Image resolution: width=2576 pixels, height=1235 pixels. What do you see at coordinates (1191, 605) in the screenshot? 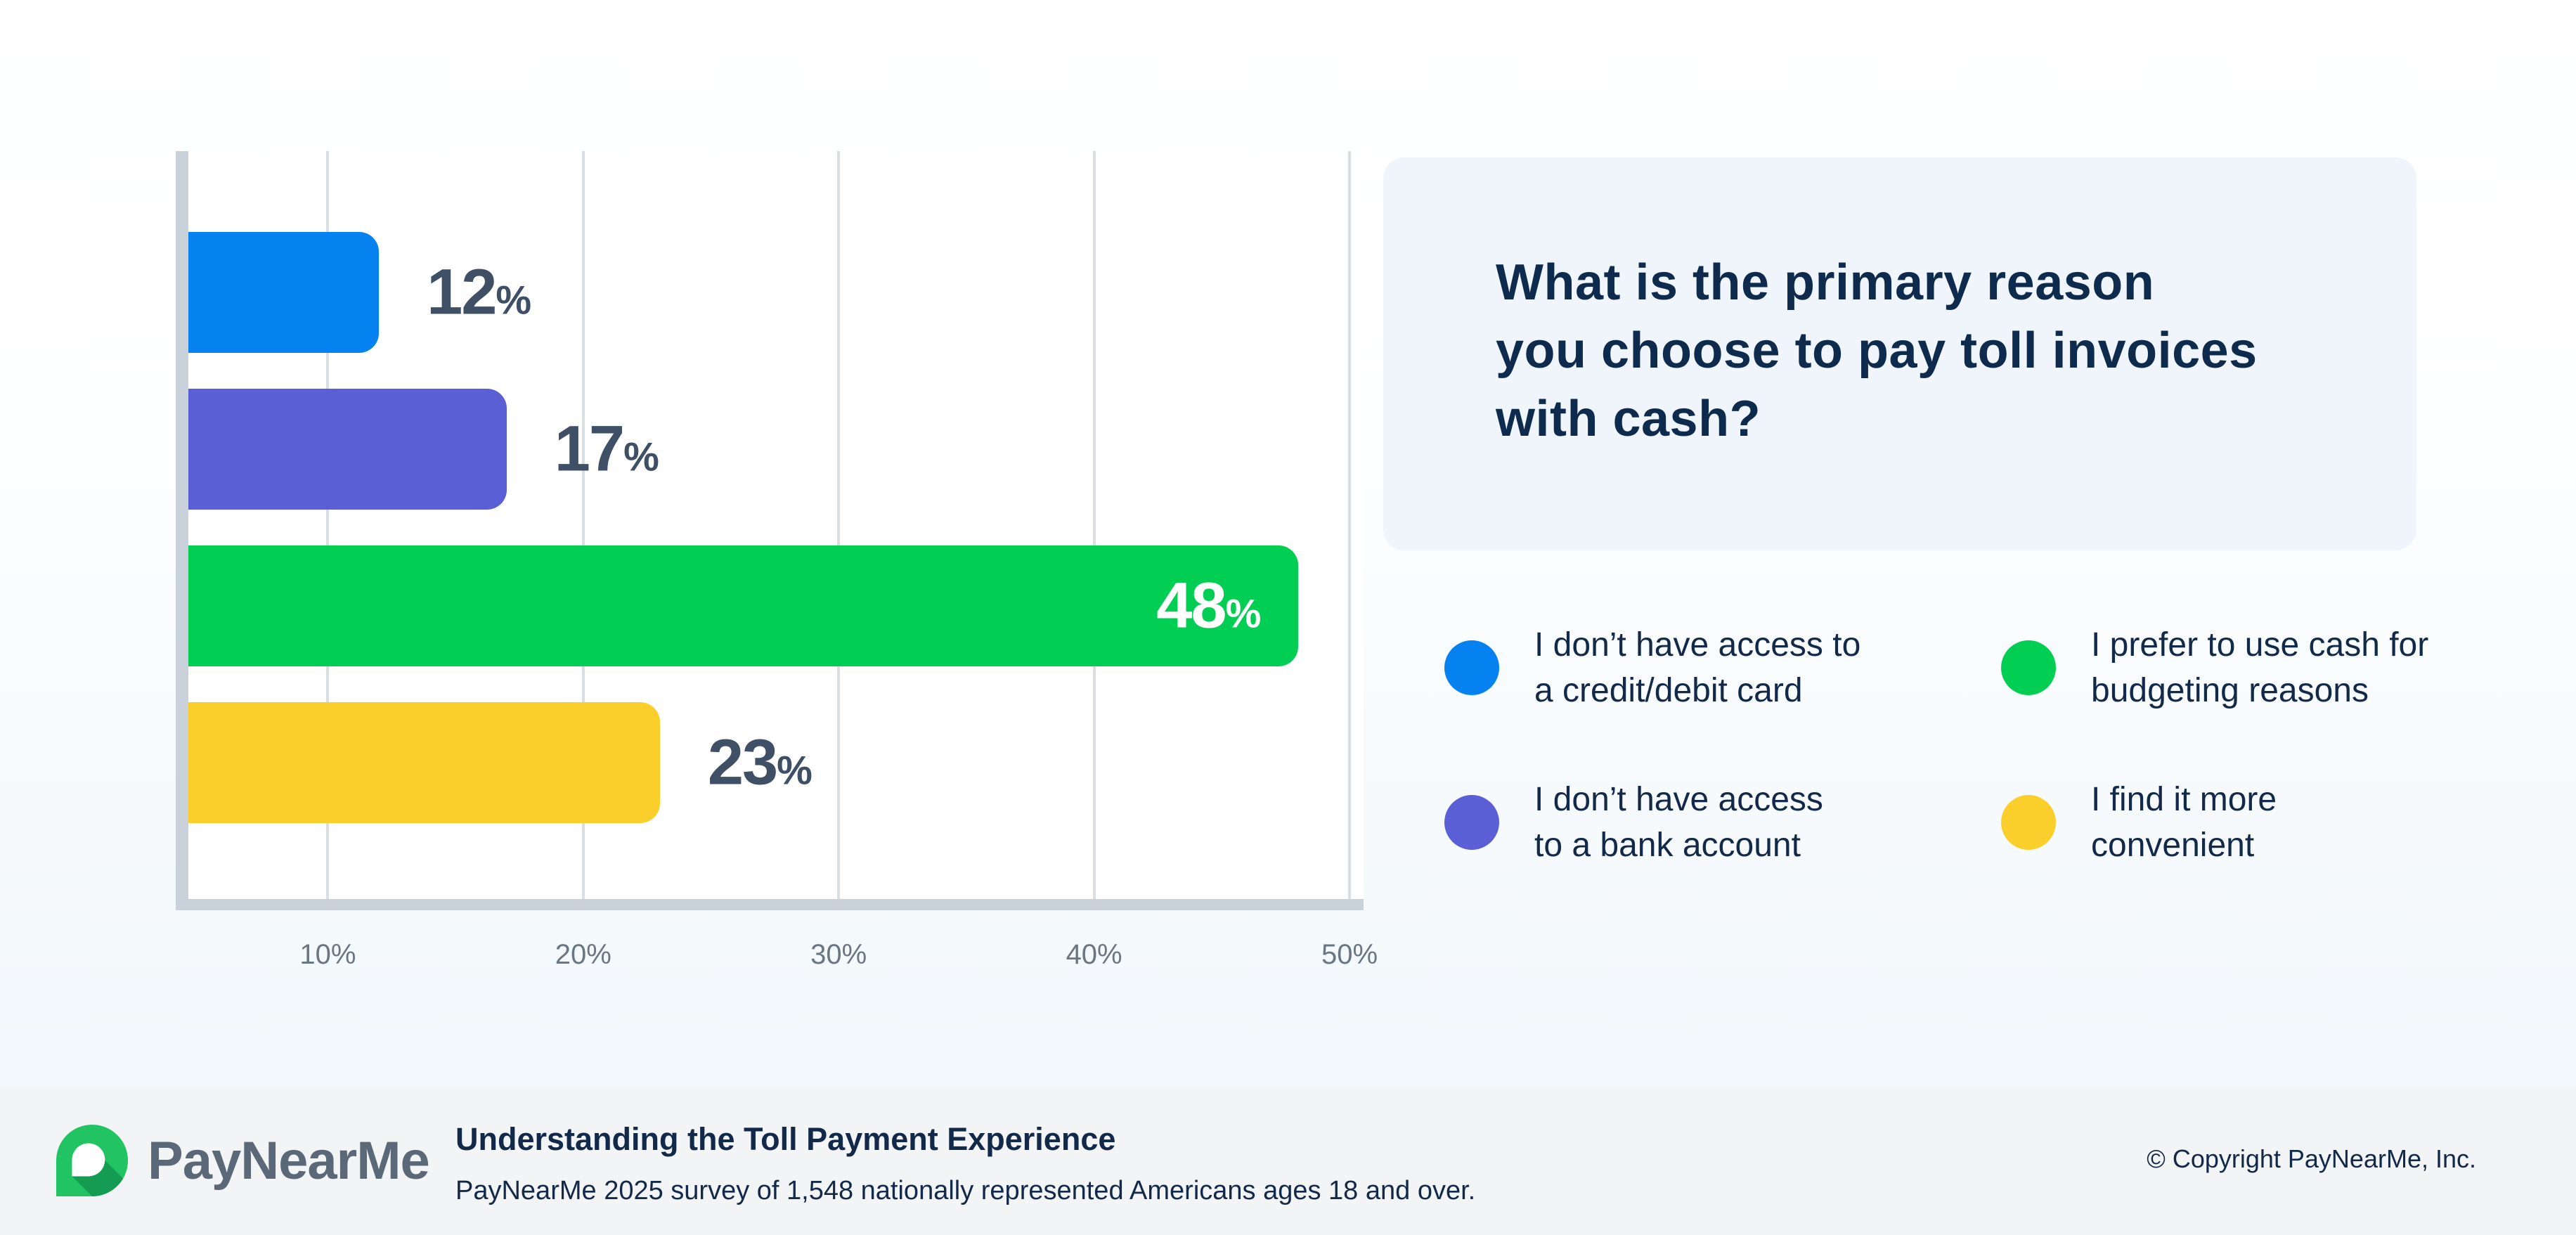
I see `bar-value-number: 48` at bounding box center [1191, 605].